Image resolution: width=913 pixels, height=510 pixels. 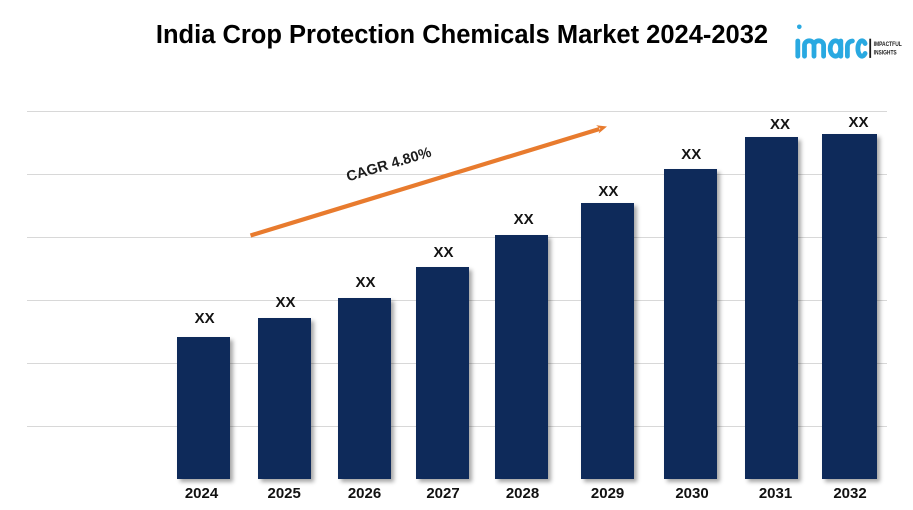 I want to click on svg-text: IMPACTFUL, so click(x=888, y=44).